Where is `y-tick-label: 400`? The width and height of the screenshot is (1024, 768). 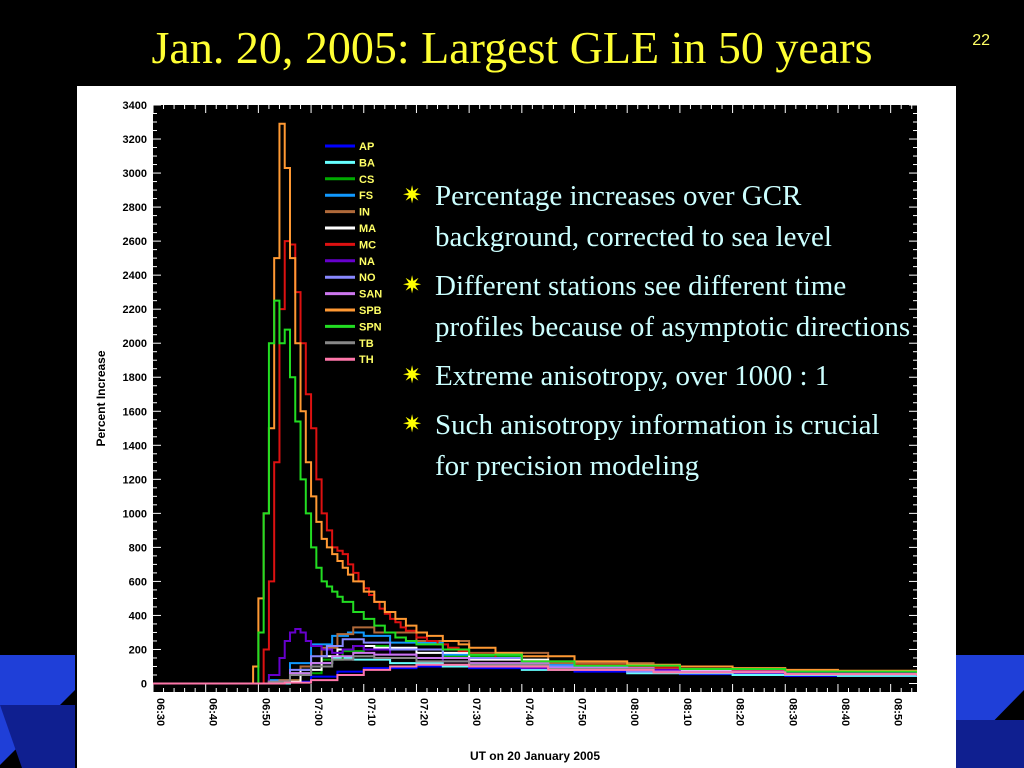
y-tick-label: 400 is located at coordinates (138, 616).